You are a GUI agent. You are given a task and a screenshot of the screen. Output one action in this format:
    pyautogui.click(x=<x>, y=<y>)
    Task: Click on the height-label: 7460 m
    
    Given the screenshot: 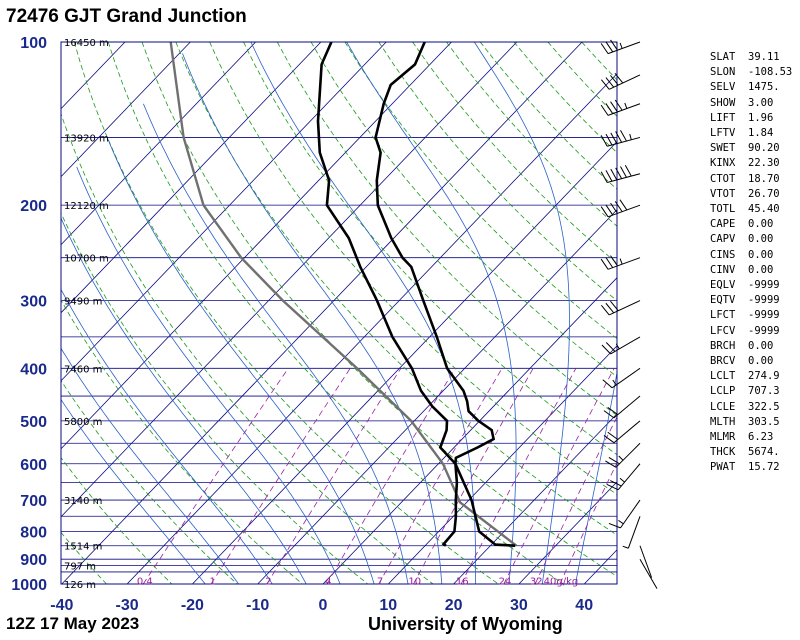 What is the action you would take?
    pyautogui.click(x=83, y=369)
    